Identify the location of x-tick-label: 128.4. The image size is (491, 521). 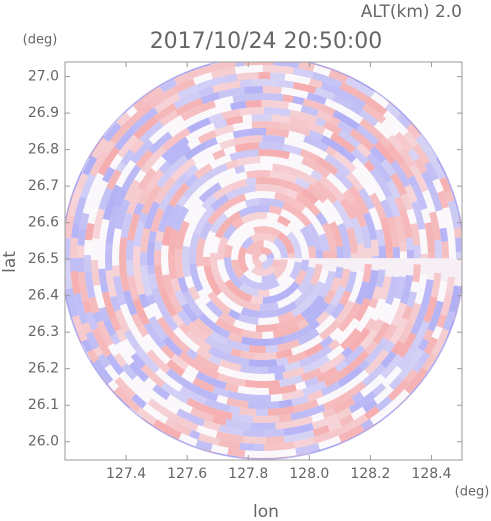
(431, 474).